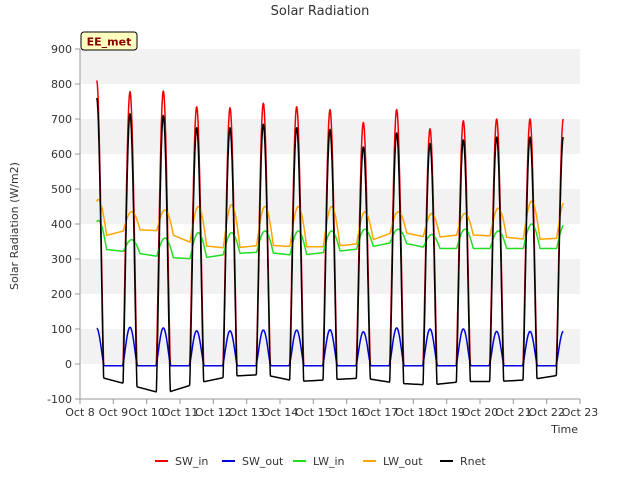  What do you see at coordinates (61, 329) in the screenshot?
I see `y-tick-label: 100` at bounding box center [61, 329].